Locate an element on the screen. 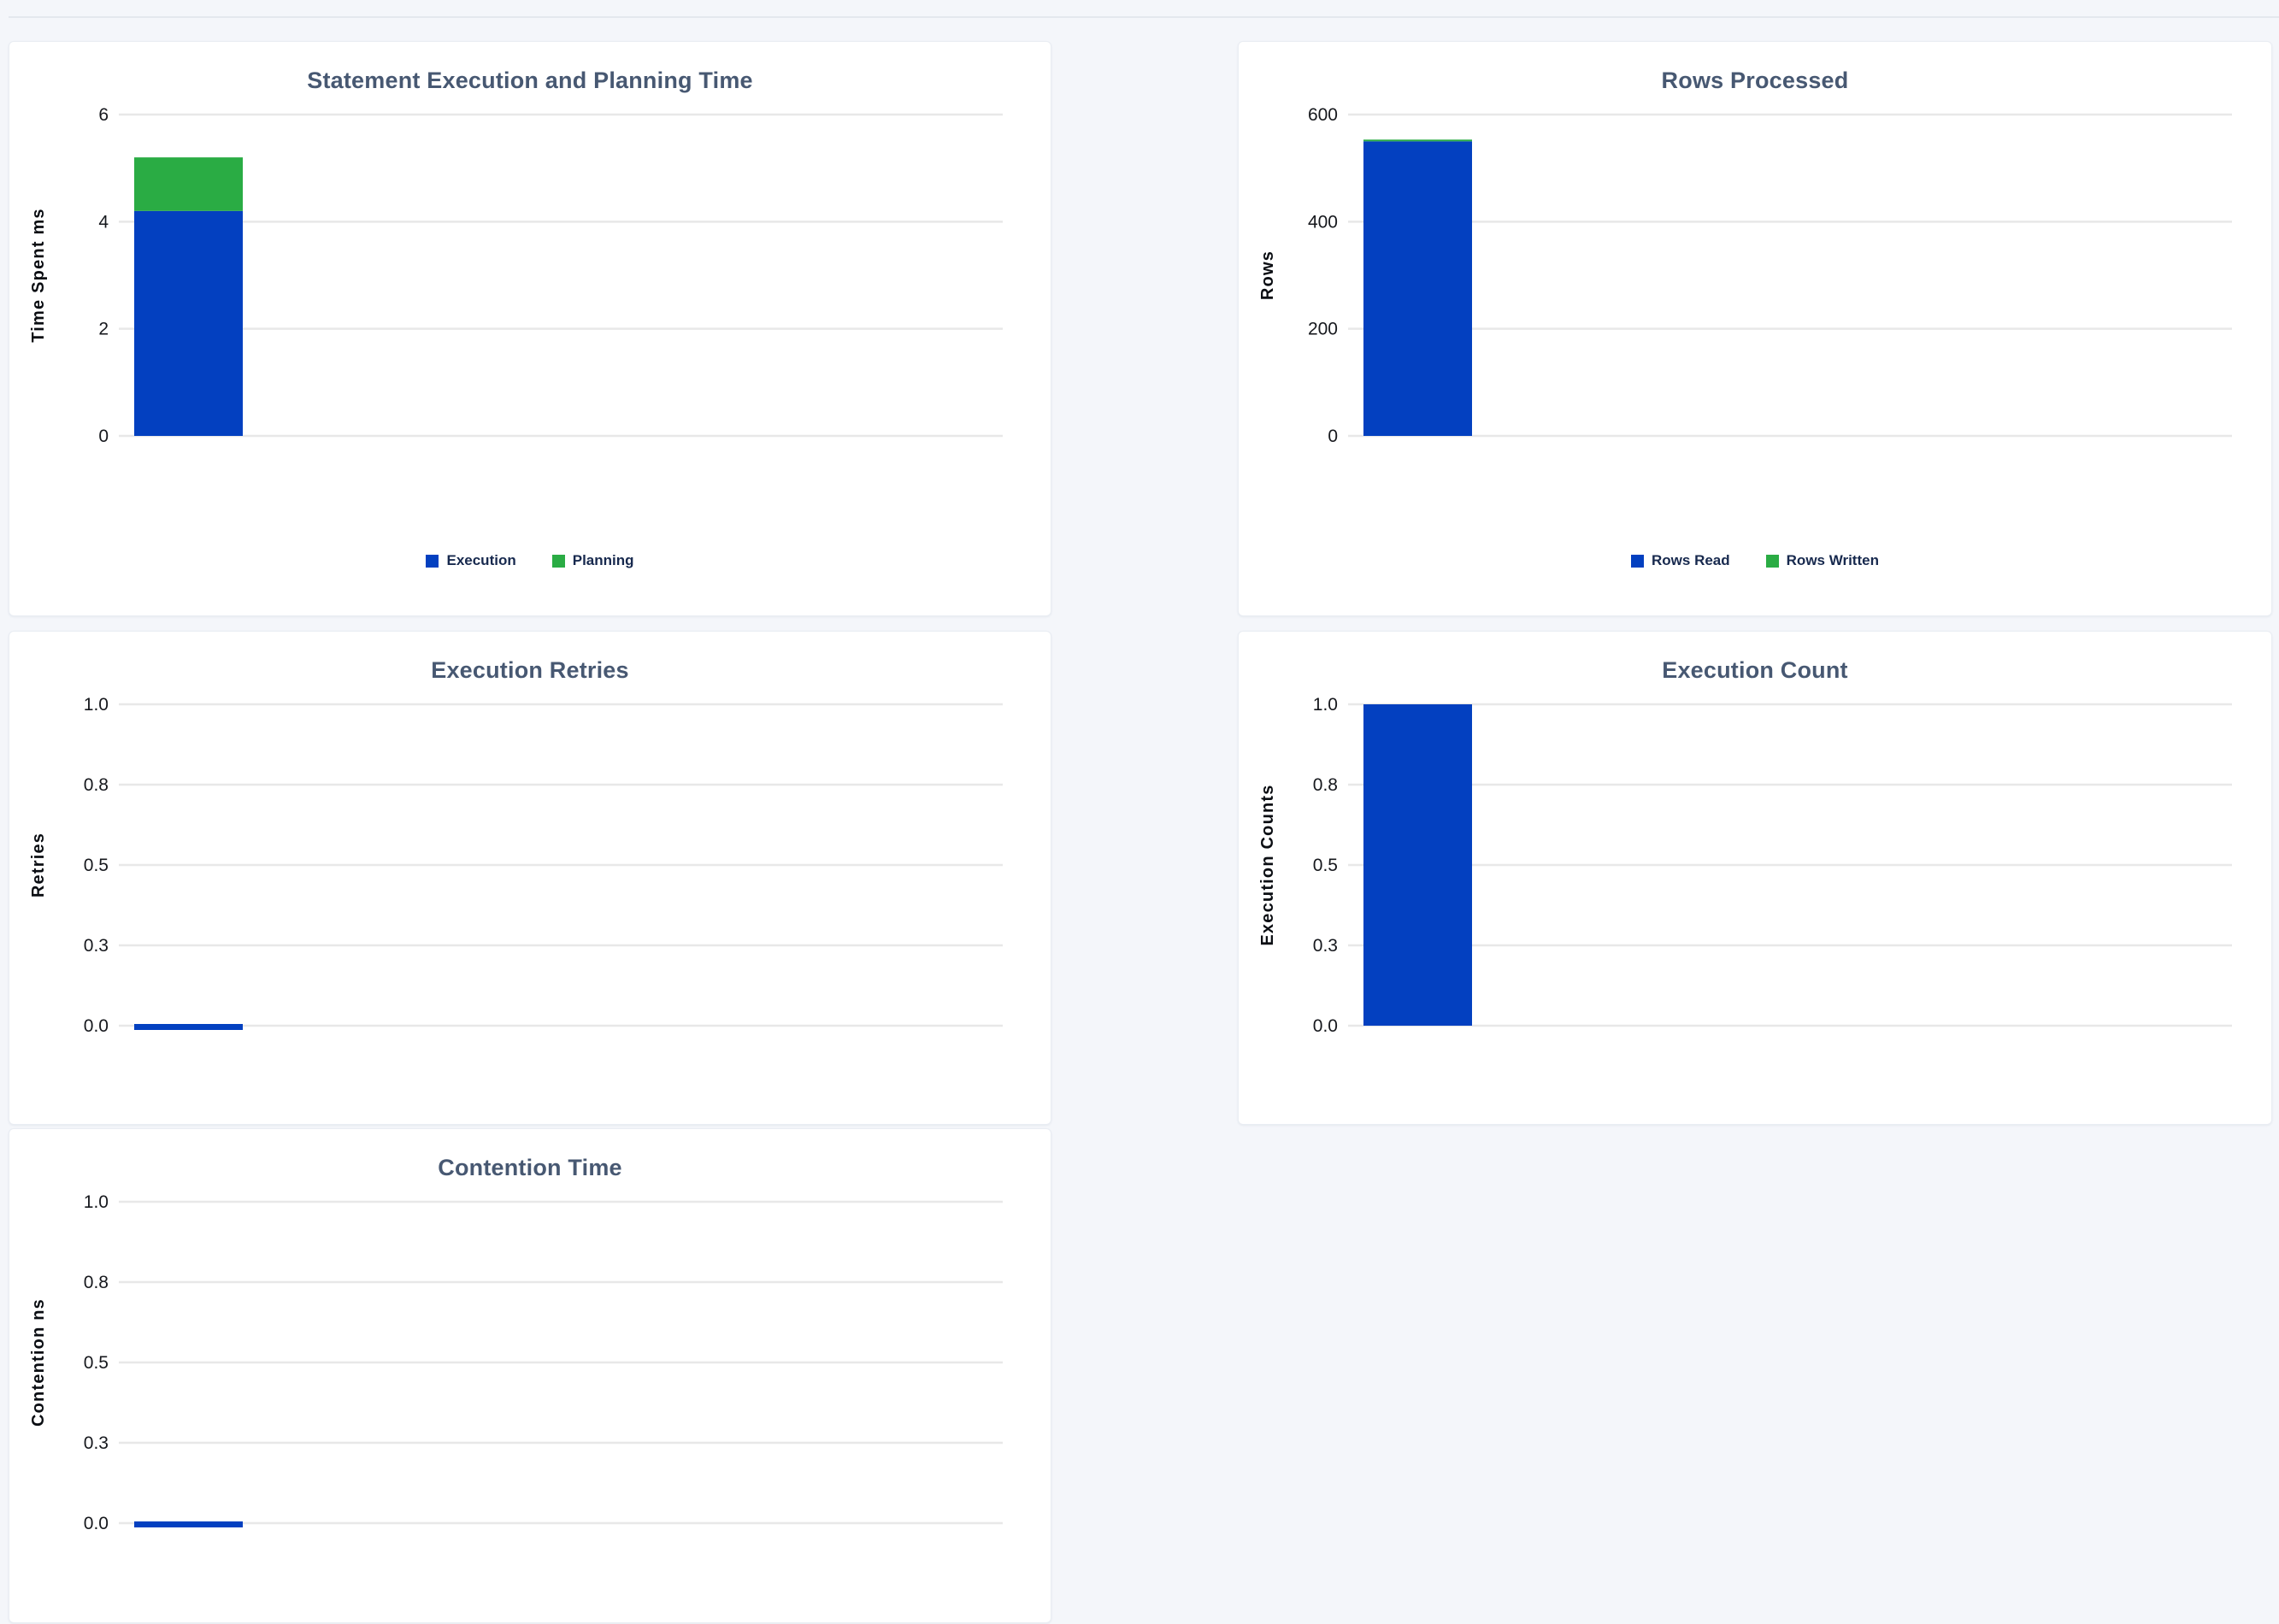 The width and height of the screenshot is (2279, 1624). section-divider is located at coordinates (1144, 17).